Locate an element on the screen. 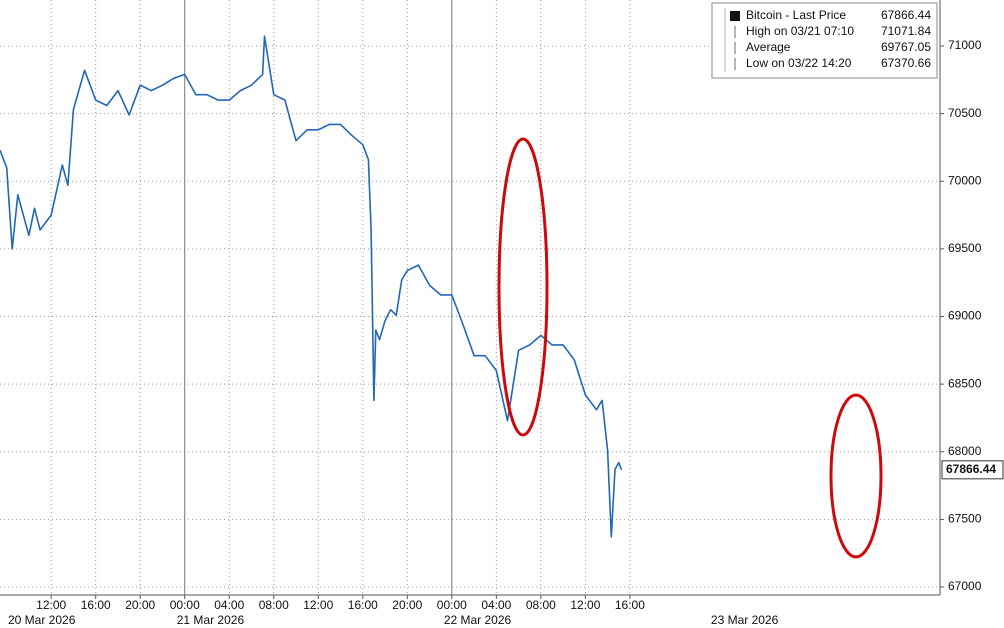 The height and width of the screenshot is (628, 1004). y-tick-label: 71000 is located at coordinates (965, 45).